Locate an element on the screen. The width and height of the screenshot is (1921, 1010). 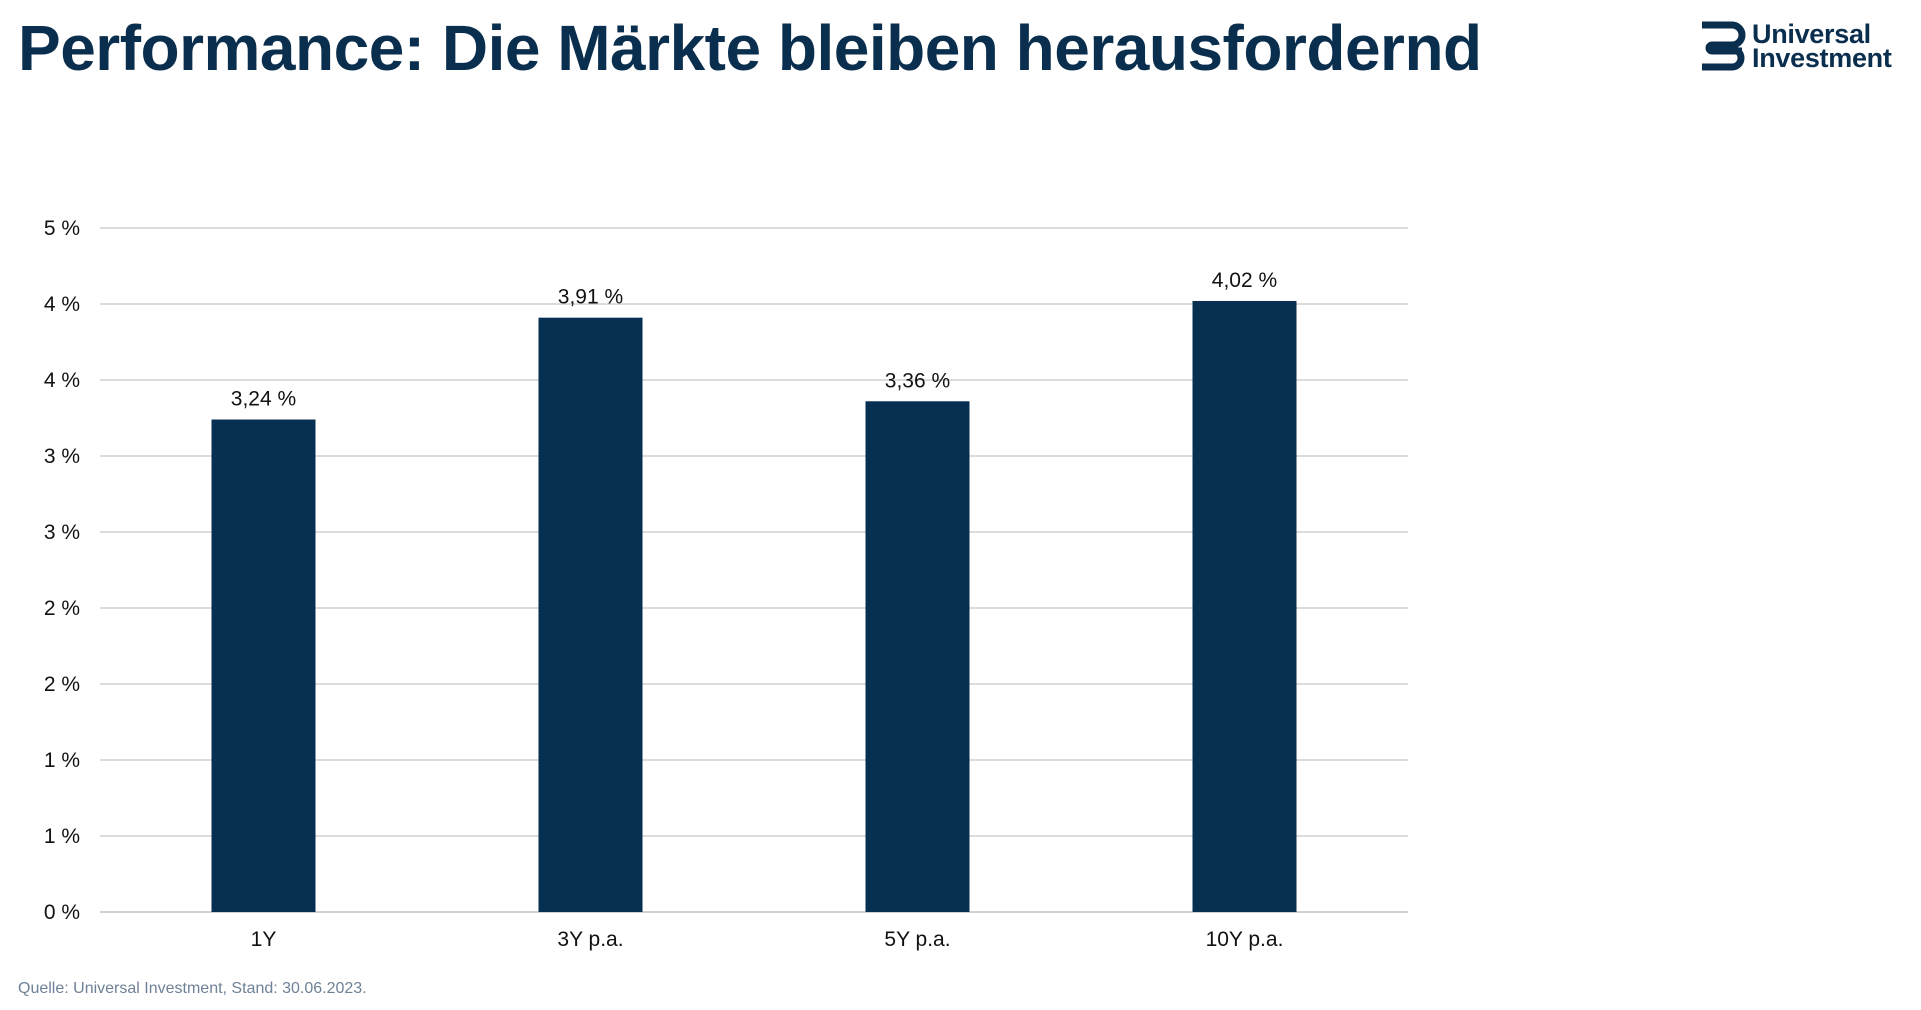
logo-wordmark: Universal Investment is located at coordinates (1822, 46).